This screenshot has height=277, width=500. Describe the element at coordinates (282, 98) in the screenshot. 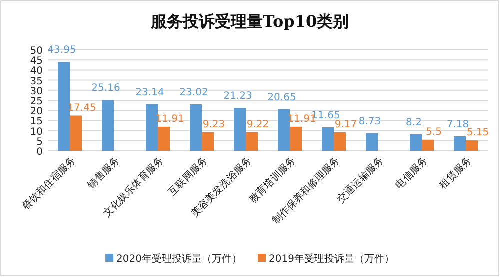

I see `data-label: 20.65` at that location.